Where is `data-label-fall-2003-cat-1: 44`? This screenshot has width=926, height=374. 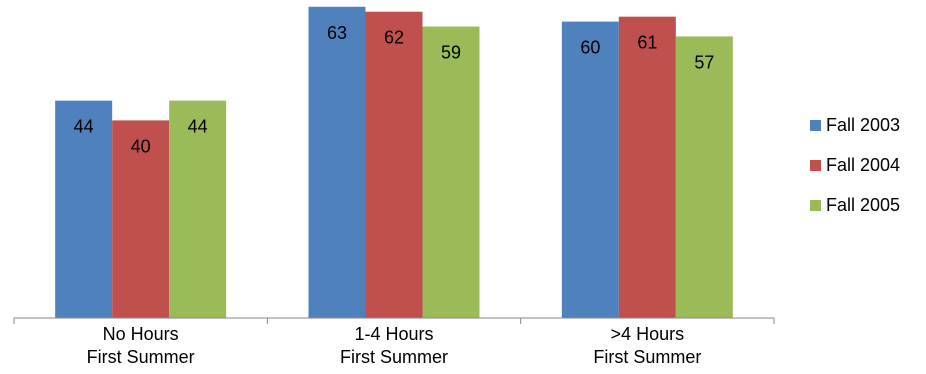 data-label-fall-2003-cat-1: 44 is located at coordinates (84, 127).